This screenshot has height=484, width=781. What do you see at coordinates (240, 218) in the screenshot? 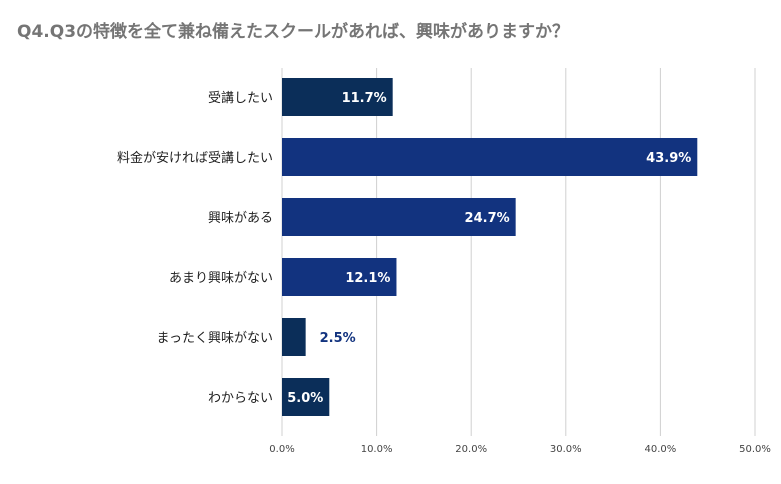
I see `category-label: 興味がある` at bounding box center [240, 218].